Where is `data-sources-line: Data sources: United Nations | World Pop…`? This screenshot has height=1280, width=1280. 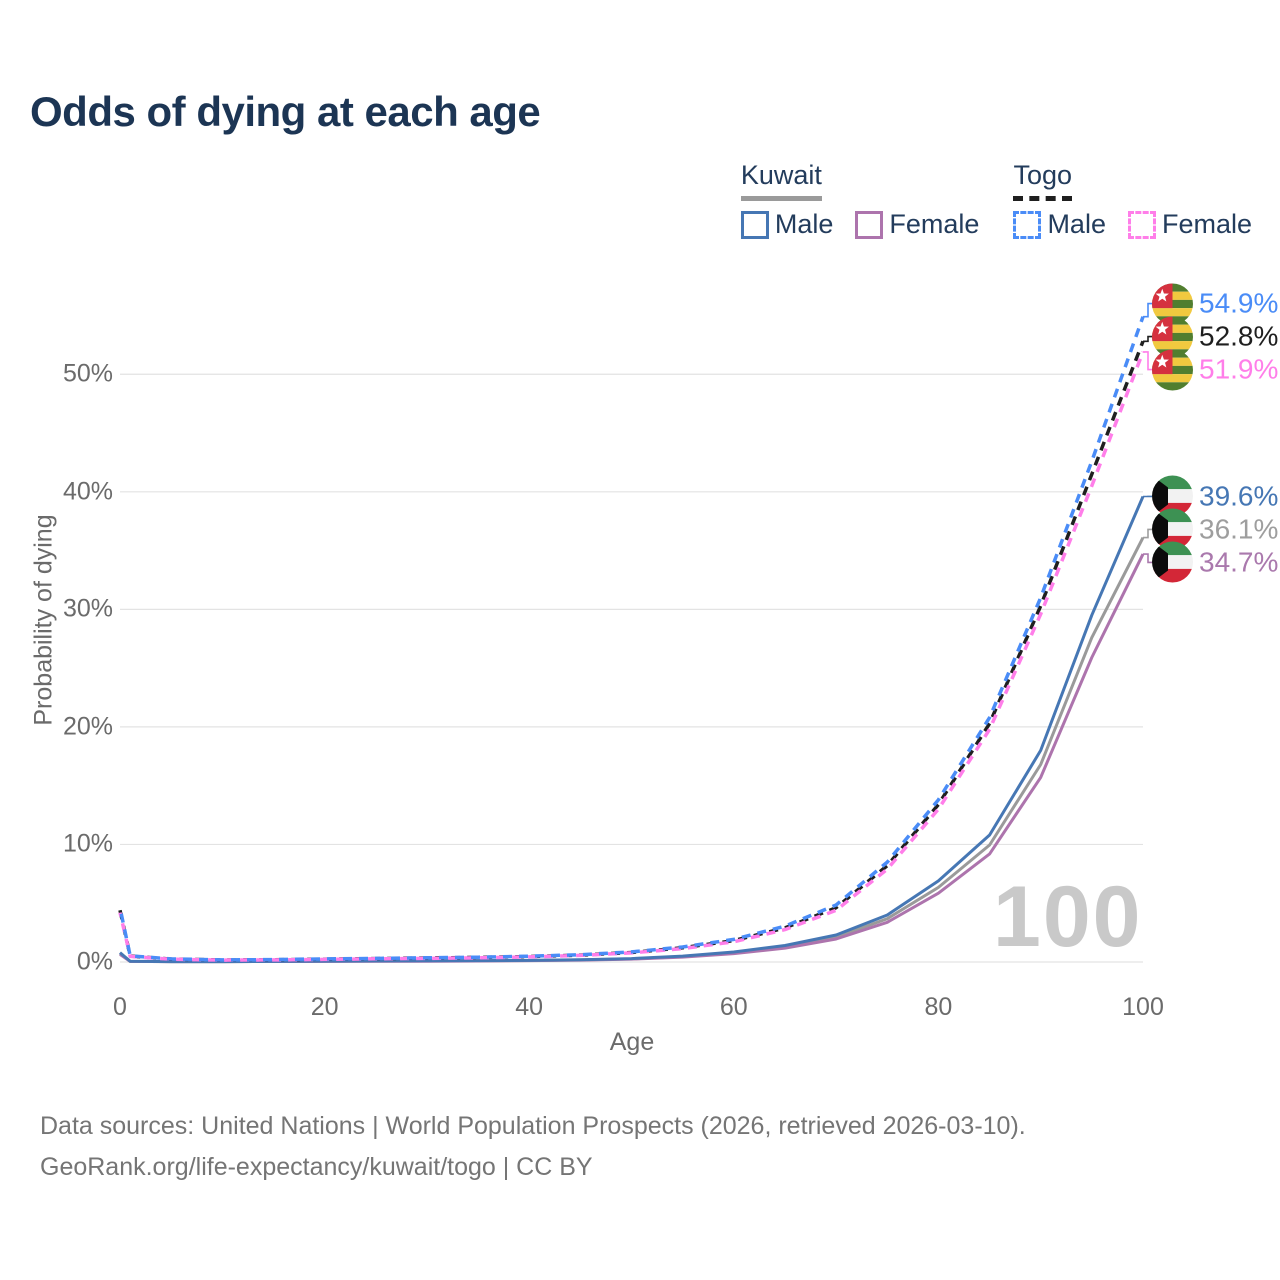 data-sources-line: Data sources: United Nations | World Pop… is located at coordinates (533, 1126).